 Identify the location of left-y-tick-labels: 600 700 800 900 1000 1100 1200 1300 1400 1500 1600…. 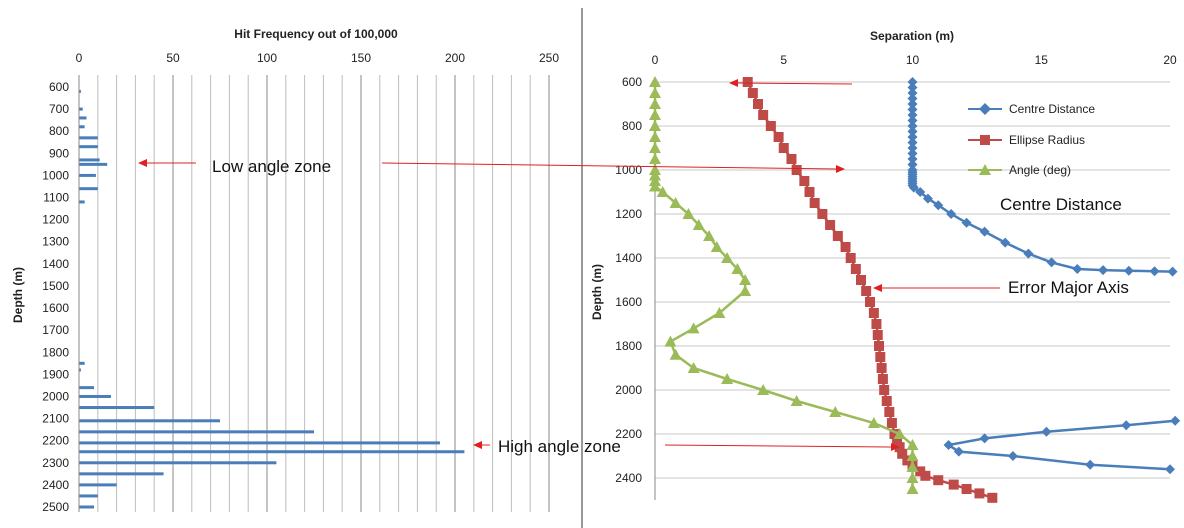
(55, 297).